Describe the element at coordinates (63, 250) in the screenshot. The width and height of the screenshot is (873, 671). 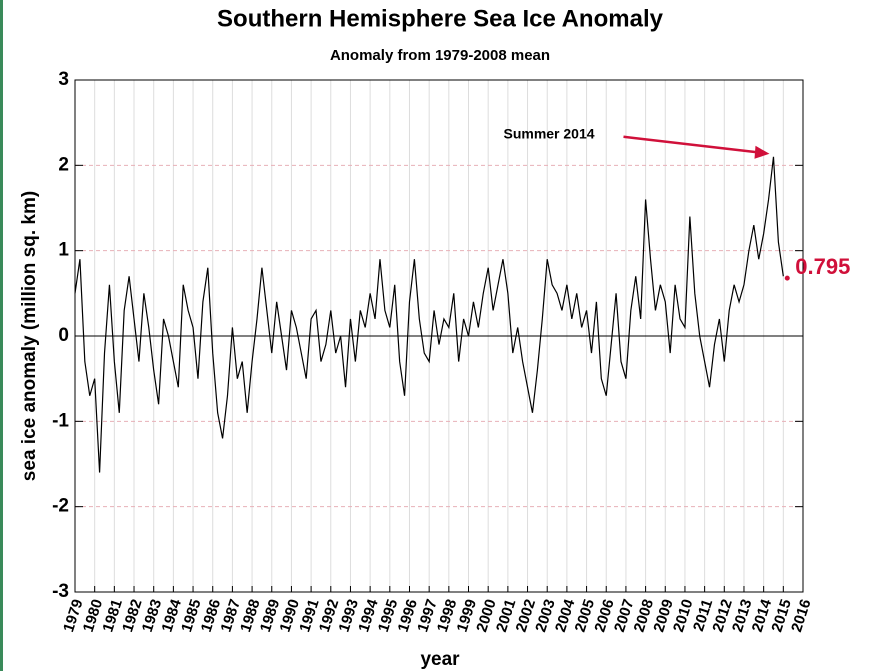
I see `y-tick-label: 1` at that location.